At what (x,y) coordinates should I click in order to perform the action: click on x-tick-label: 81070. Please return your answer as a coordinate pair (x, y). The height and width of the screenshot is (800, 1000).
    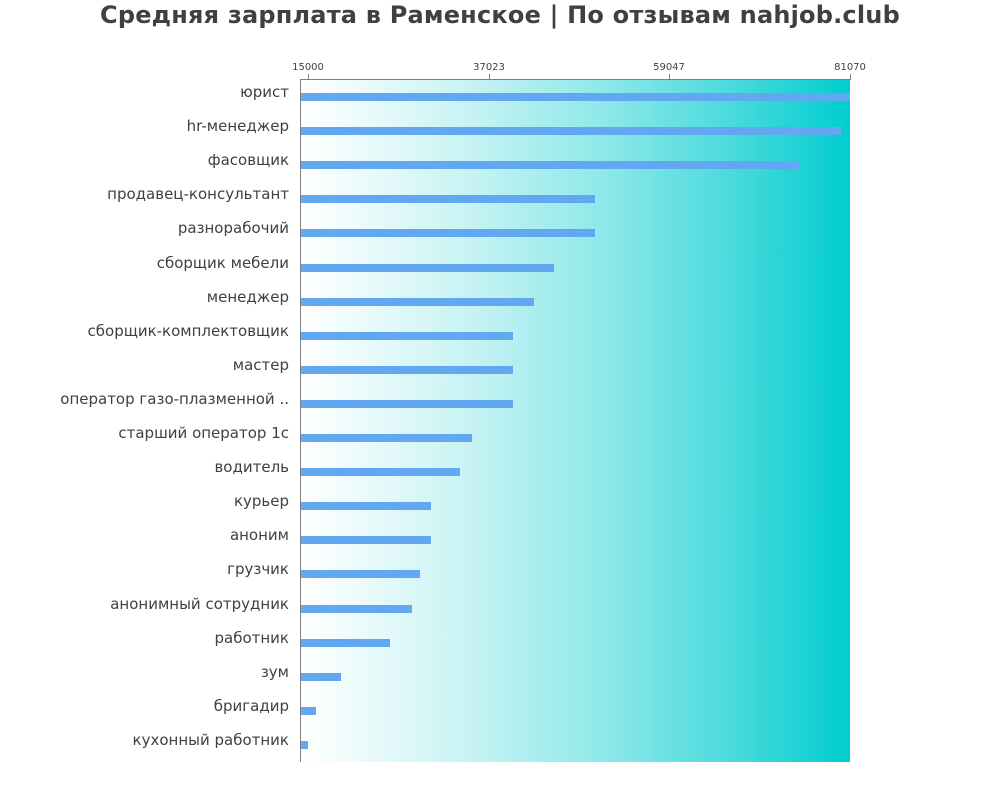
    Looking at the image, I should click on (850, 67).